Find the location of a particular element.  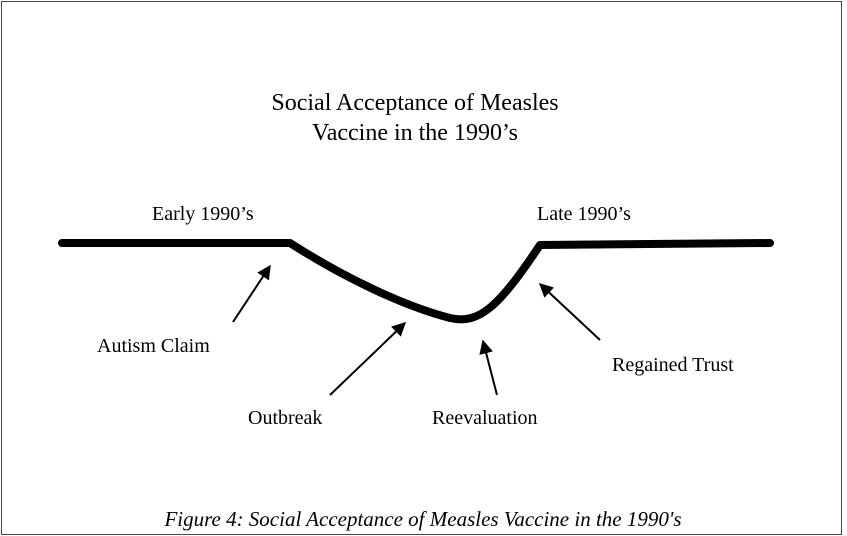

title-line: Social Acceptance of Measles is located at coordinates (414, 103).